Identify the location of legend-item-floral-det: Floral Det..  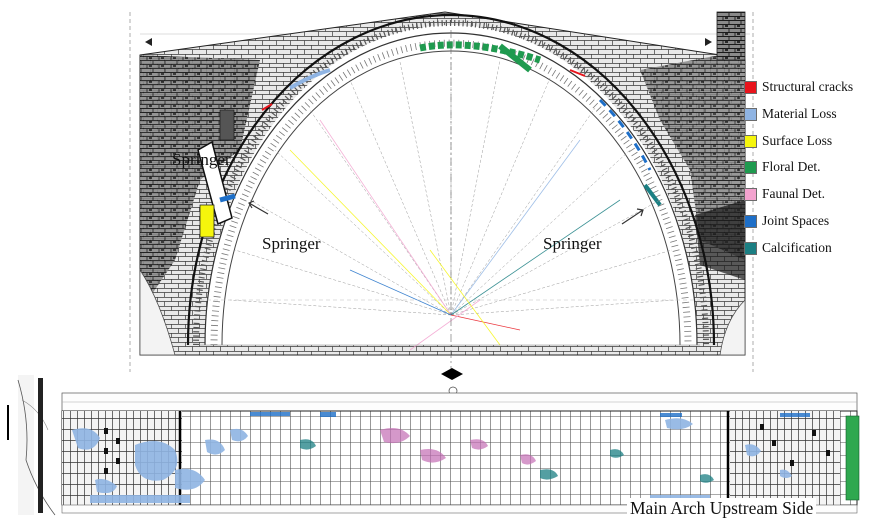
(811, 171).